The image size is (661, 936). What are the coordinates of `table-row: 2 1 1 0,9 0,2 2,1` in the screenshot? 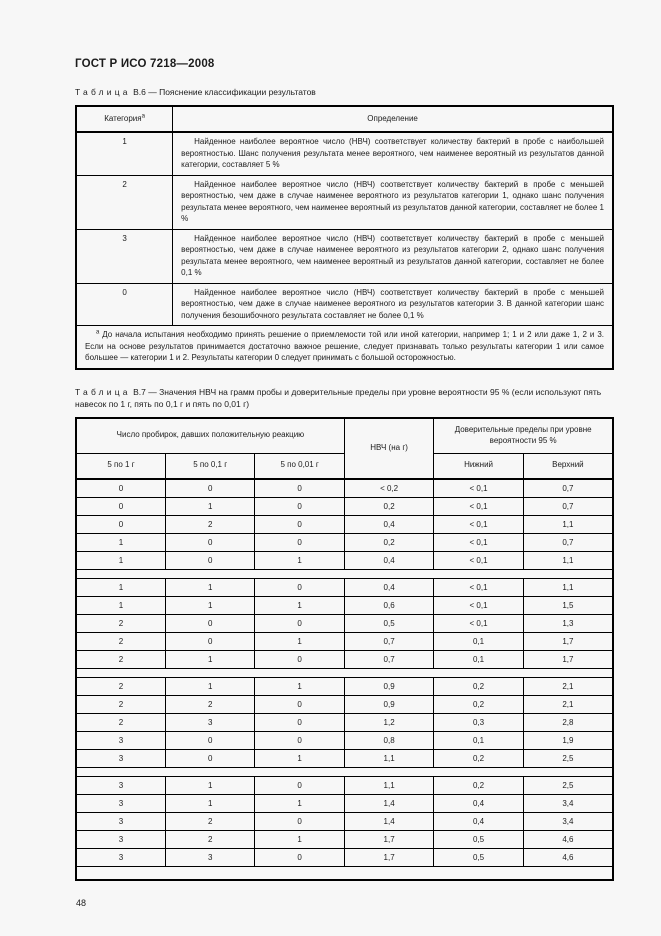 It's located at (344, 686).